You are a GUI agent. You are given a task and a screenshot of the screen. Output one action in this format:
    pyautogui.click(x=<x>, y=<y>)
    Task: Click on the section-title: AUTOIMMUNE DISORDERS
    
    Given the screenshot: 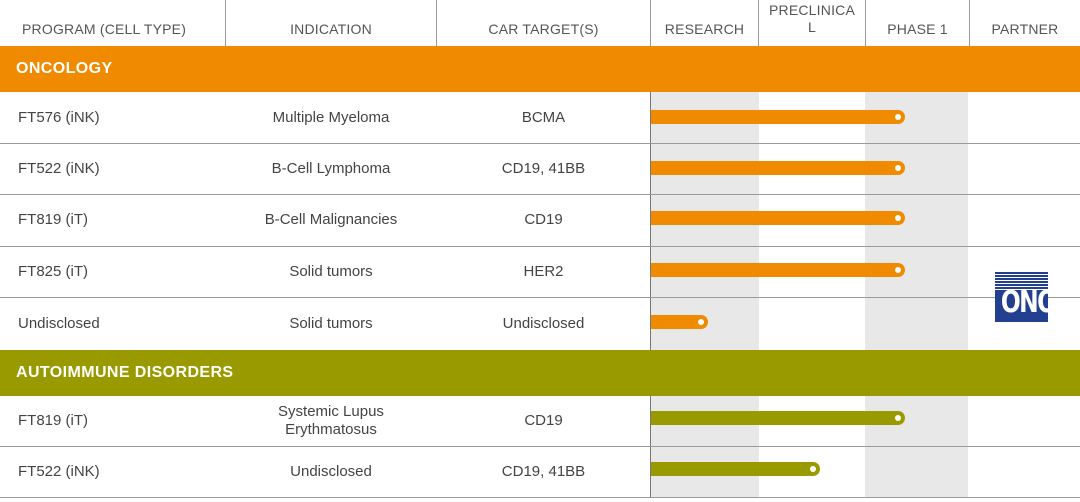 What is the action you would take?
    pyautogui.click(x=125, y=372)
    